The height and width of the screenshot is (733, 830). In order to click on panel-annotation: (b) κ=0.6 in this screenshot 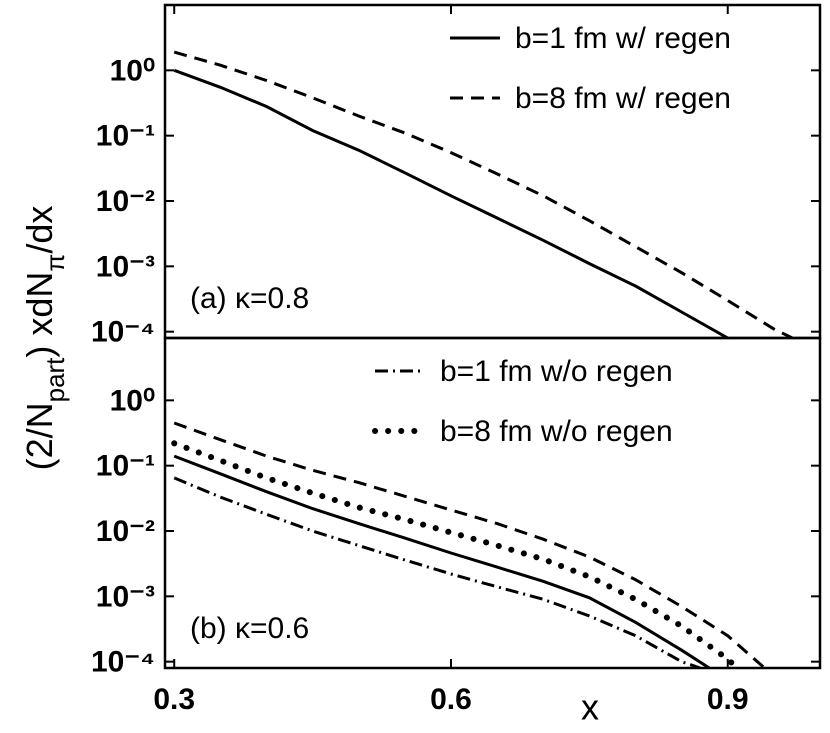, I will do `click(249, 628)`.